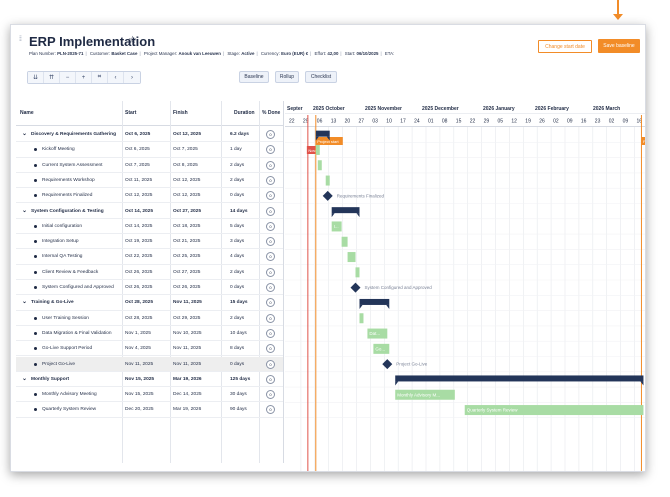  Describe the element at coordinates (180, 113) in the screenshot. I see `col-finish-header: Finish` at that location.